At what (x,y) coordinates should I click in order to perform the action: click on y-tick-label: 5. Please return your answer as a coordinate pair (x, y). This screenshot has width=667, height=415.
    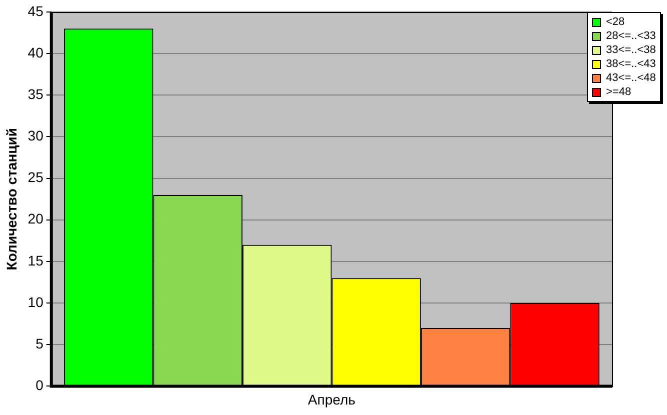
    Looking at the image, I should click on (40, 343).